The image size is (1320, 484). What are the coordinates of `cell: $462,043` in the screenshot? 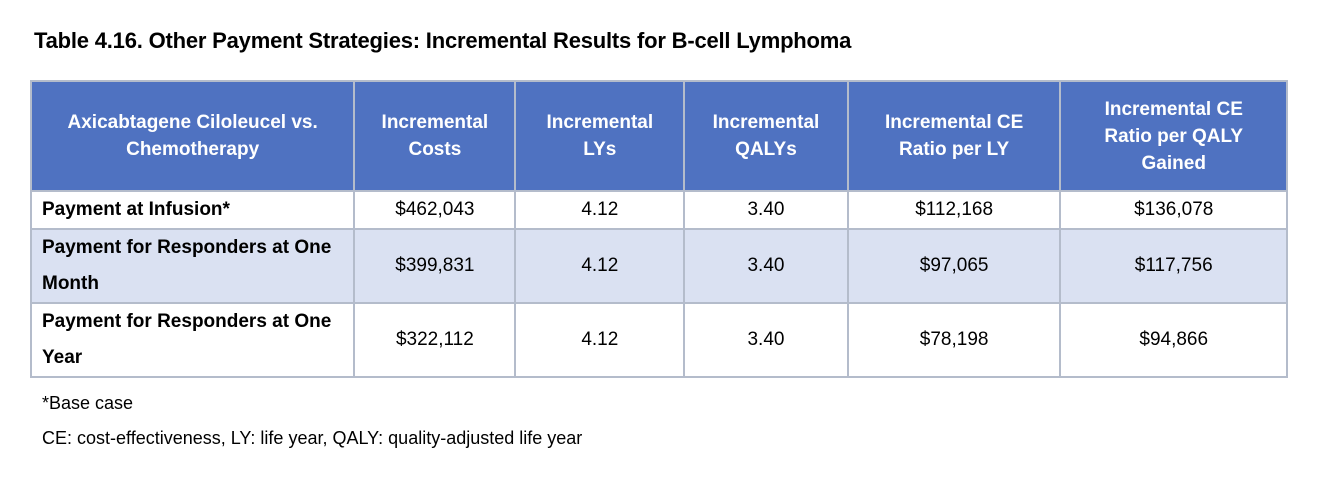 It's located at (435, 210).